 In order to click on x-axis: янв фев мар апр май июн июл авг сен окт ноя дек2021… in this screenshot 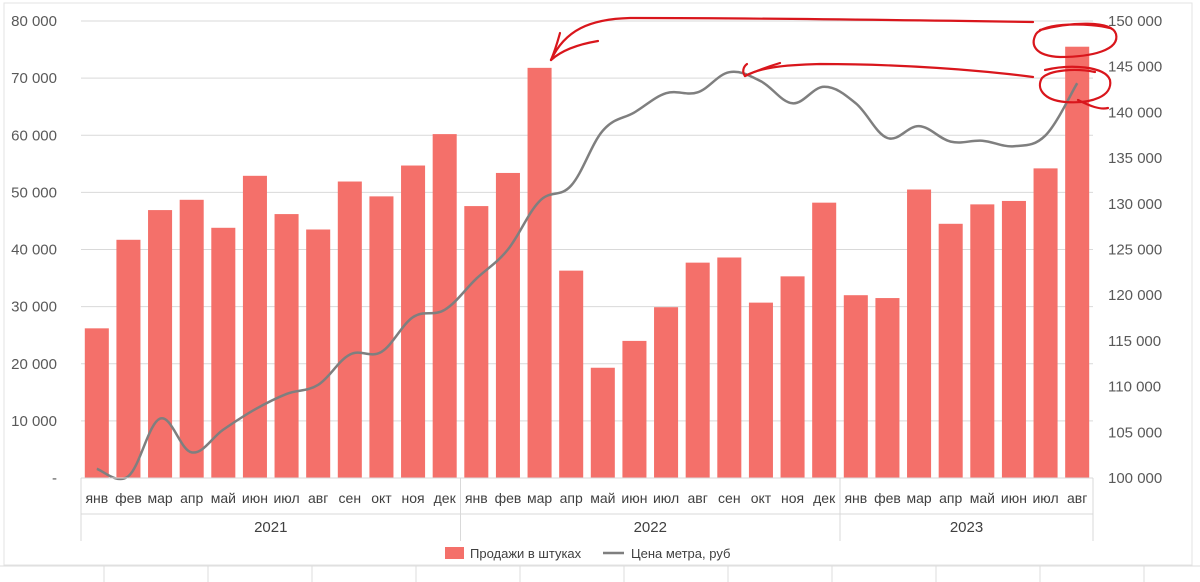, I will do `click(587, 509)`.